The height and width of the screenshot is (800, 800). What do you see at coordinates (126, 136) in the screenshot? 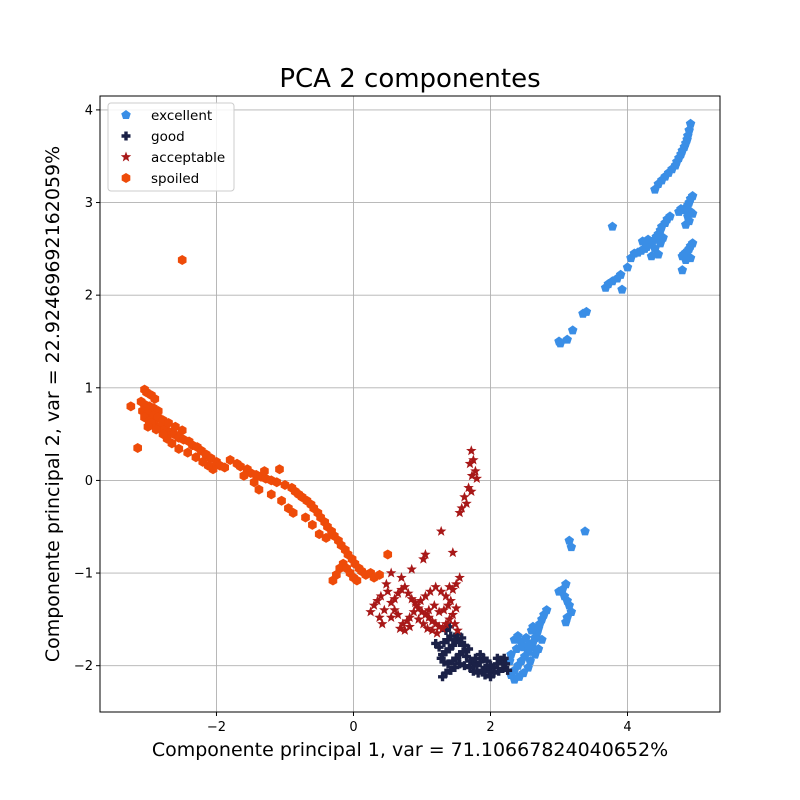
I see `legend-marker-good` at bounding box center [126, 136].